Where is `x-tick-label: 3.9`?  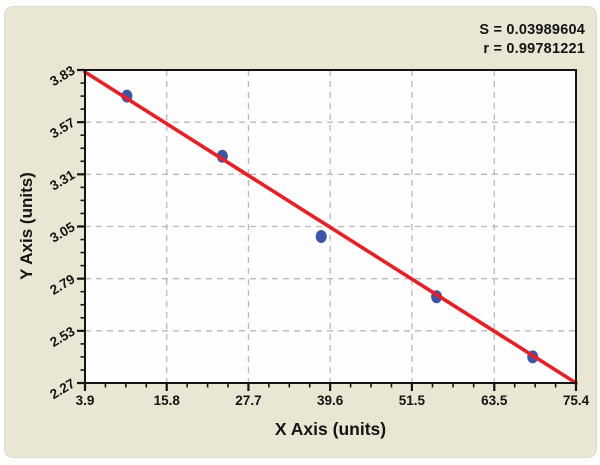 x-tick-label: 3.9 is located at coordinates (85, 400).